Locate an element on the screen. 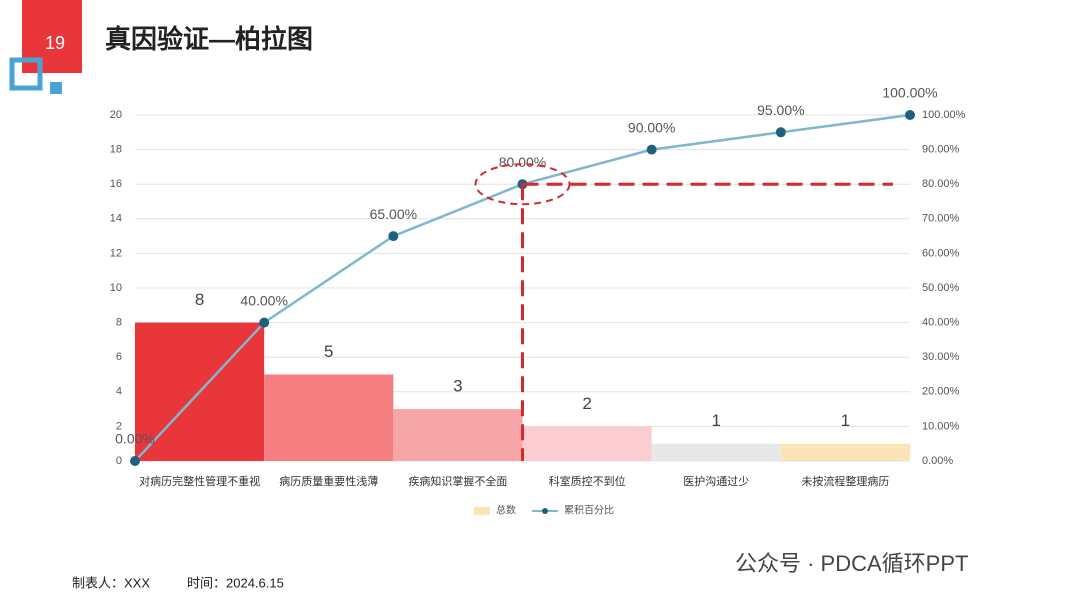 The image size is (1080, 607). y-tick-label: 8 is located at coordinates (119, 323).